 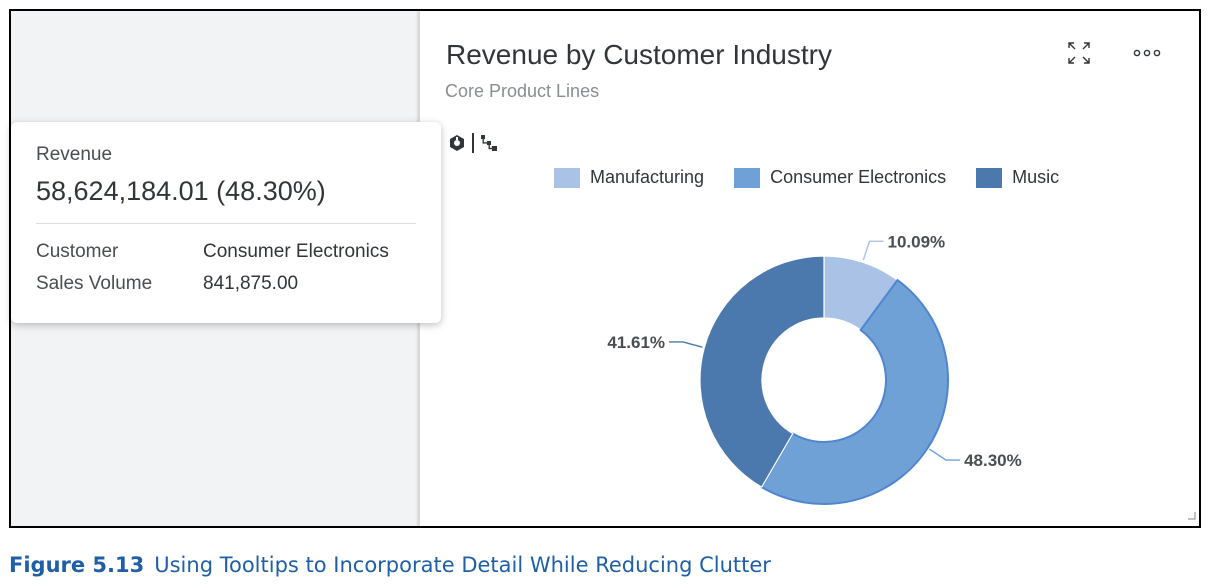 What do you see at coordinates (77, 565) in the screenshot?
I see `figure-number: Figure 5.13` at bounding box center [77, 565].